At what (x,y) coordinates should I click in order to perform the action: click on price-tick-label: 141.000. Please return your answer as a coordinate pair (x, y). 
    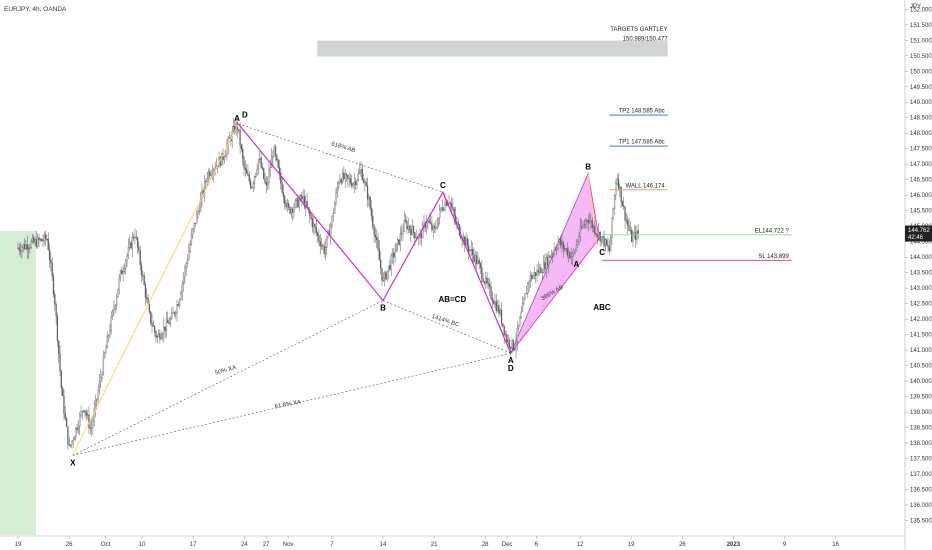
    Looking at the image, I should click on (921, 351).